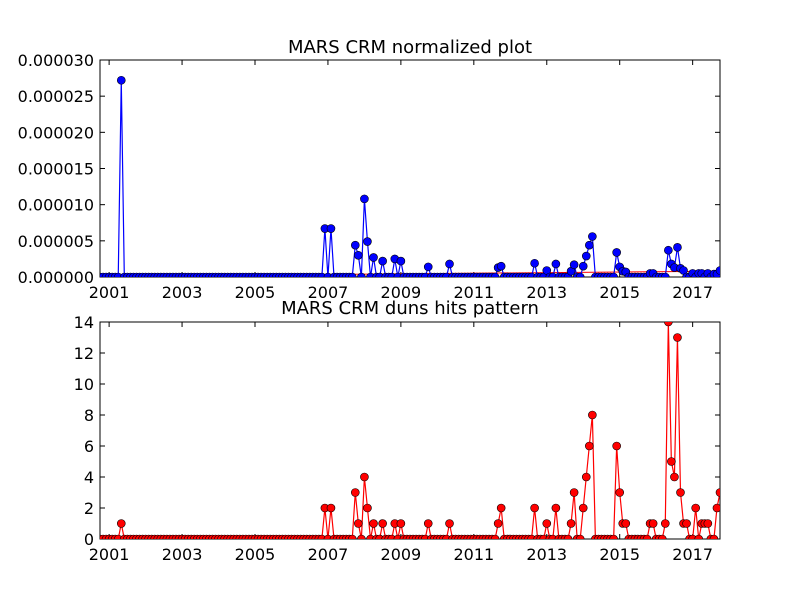 This screenshot has height=600, width=800. Describe the element at coordinates (89, 477) in the screenshot. I see `y-tick-label: 4` at that location.